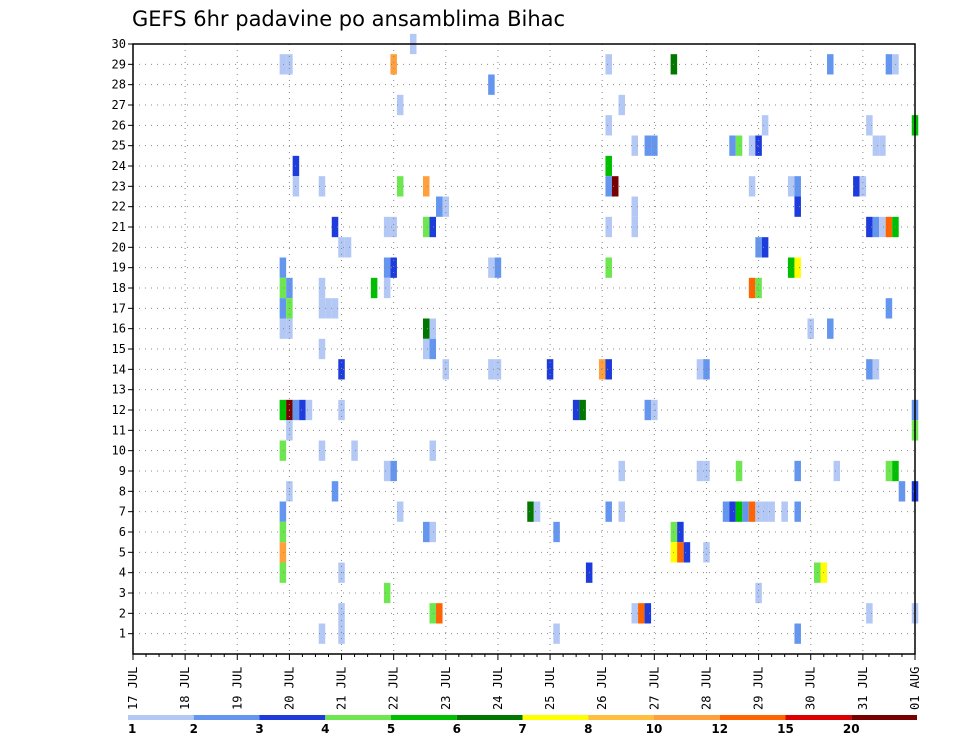  Describe the element at coordinates (119, 390) in the screenshot. I see `y-tick-label: 13` at that location.